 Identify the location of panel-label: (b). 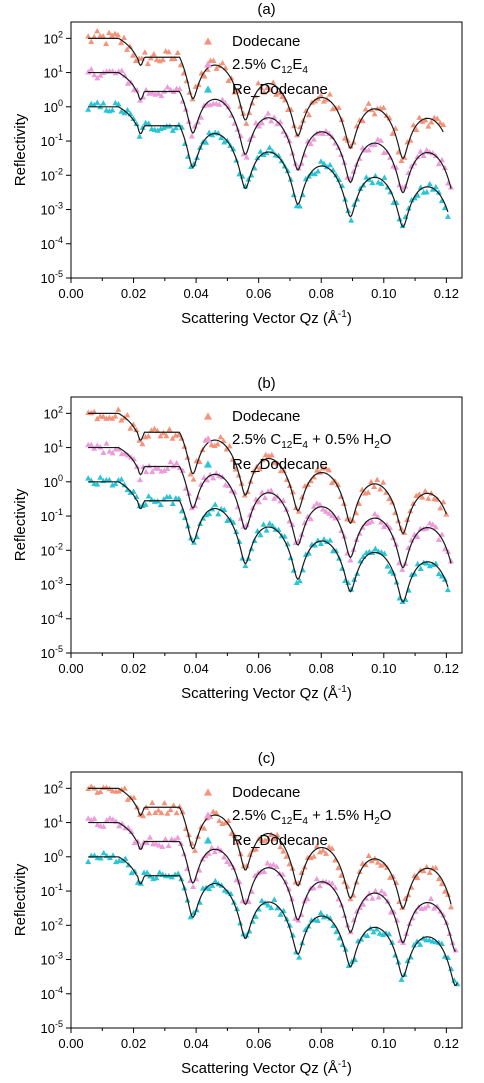
(266, 383).